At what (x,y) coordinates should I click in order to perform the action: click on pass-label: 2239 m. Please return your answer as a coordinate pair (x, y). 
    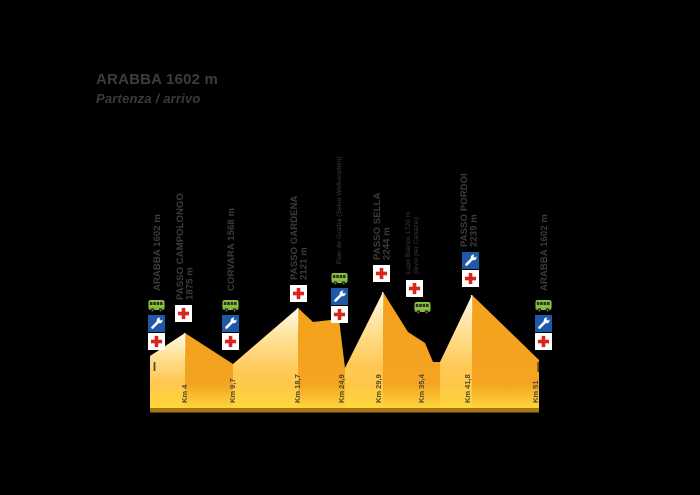
    Looking at the image, I should click on (474, 230).